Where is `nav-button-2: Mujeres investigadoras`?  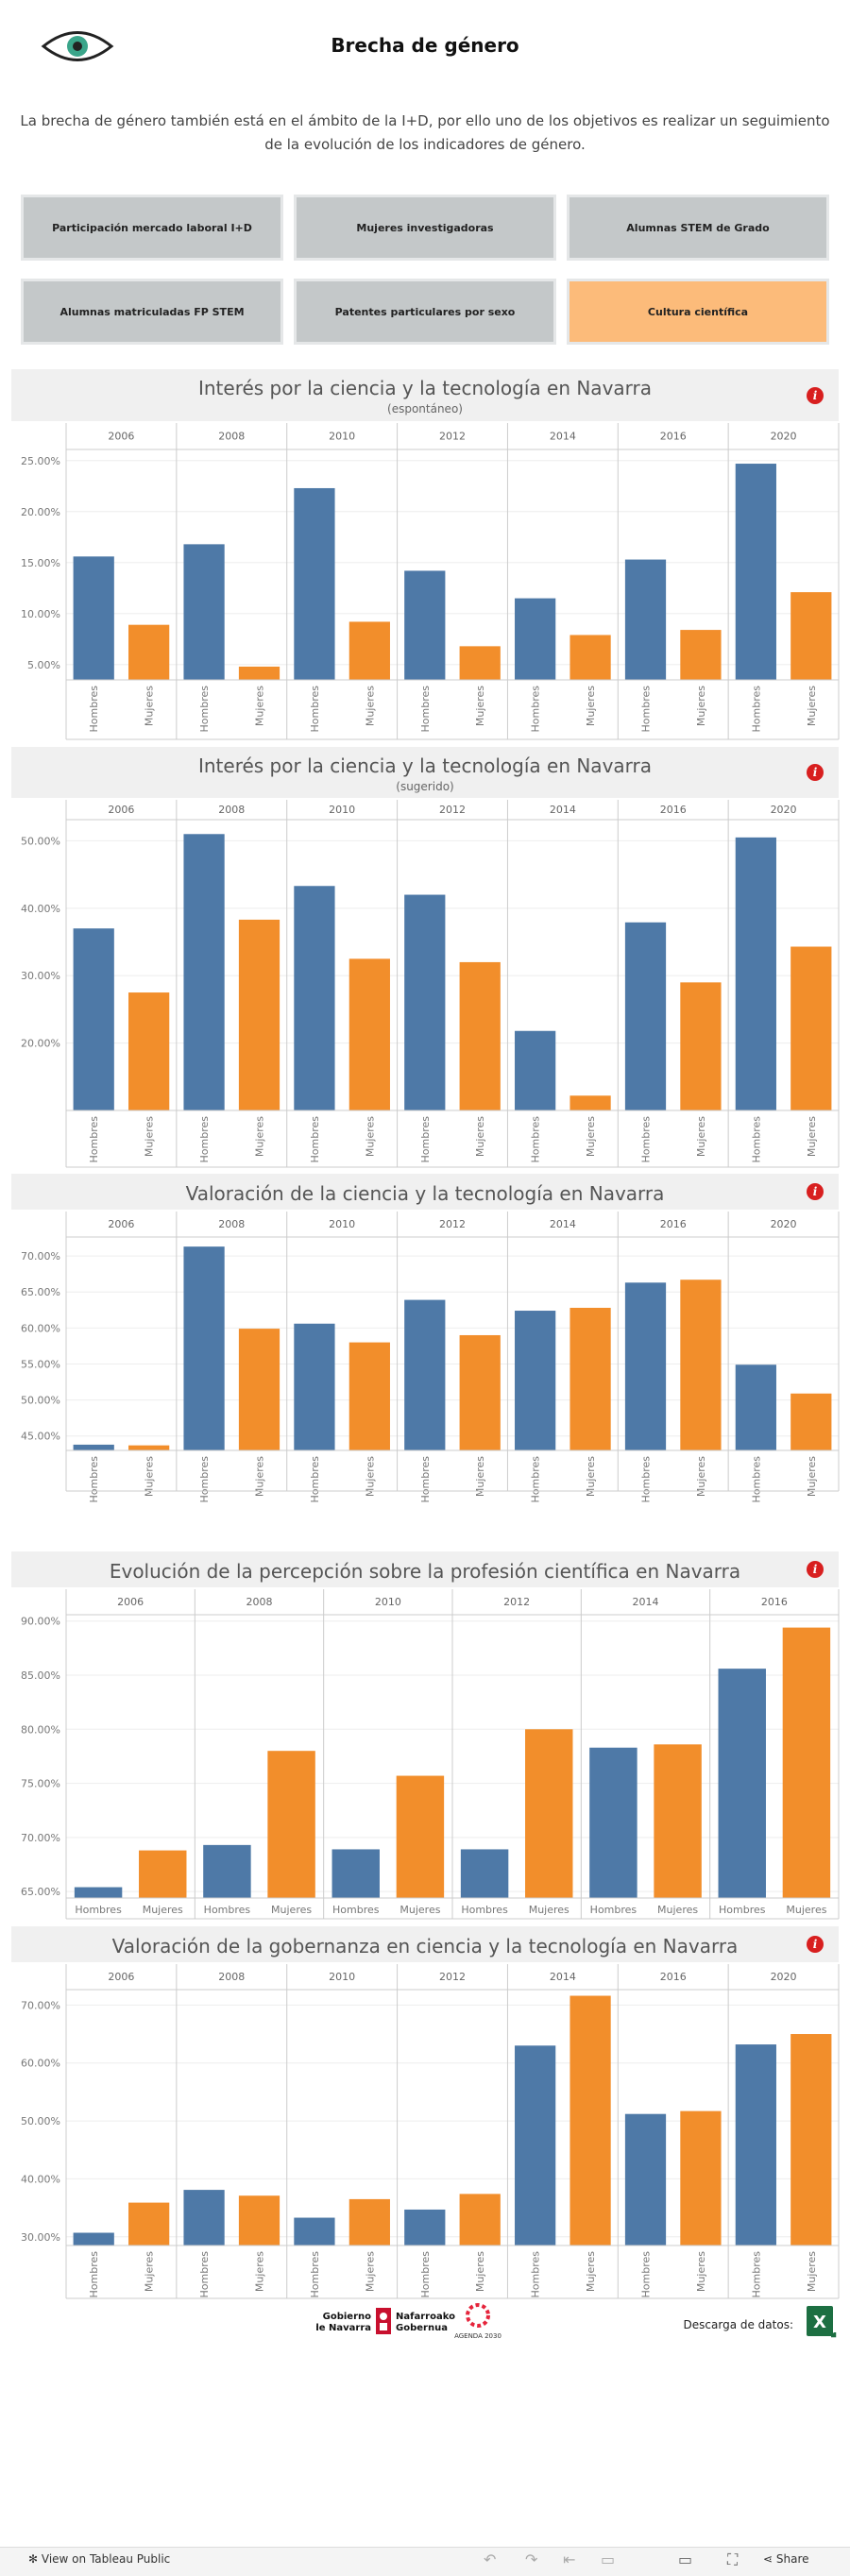 nav-button-2: Mujeres investigadoras is located at coordinates (425, 228).